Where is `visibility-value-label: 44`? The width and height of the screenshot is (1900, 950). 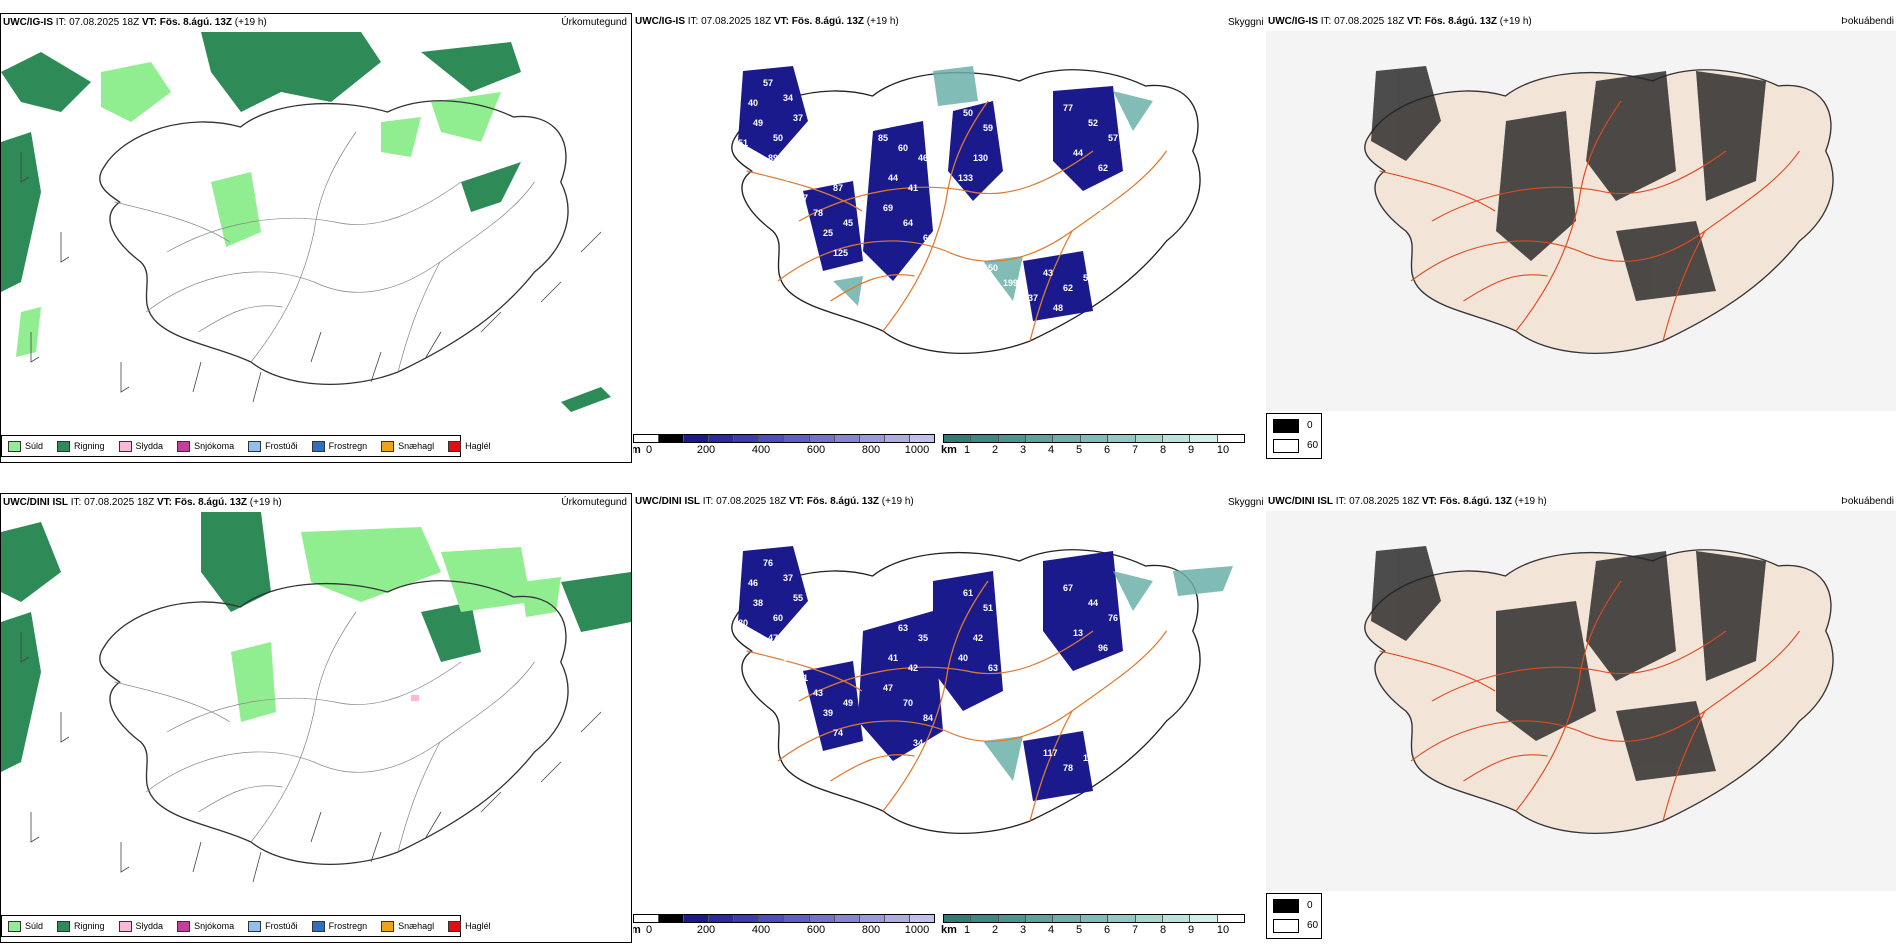
visibility-value-label: 44 is located at coordinates (1093, 603).